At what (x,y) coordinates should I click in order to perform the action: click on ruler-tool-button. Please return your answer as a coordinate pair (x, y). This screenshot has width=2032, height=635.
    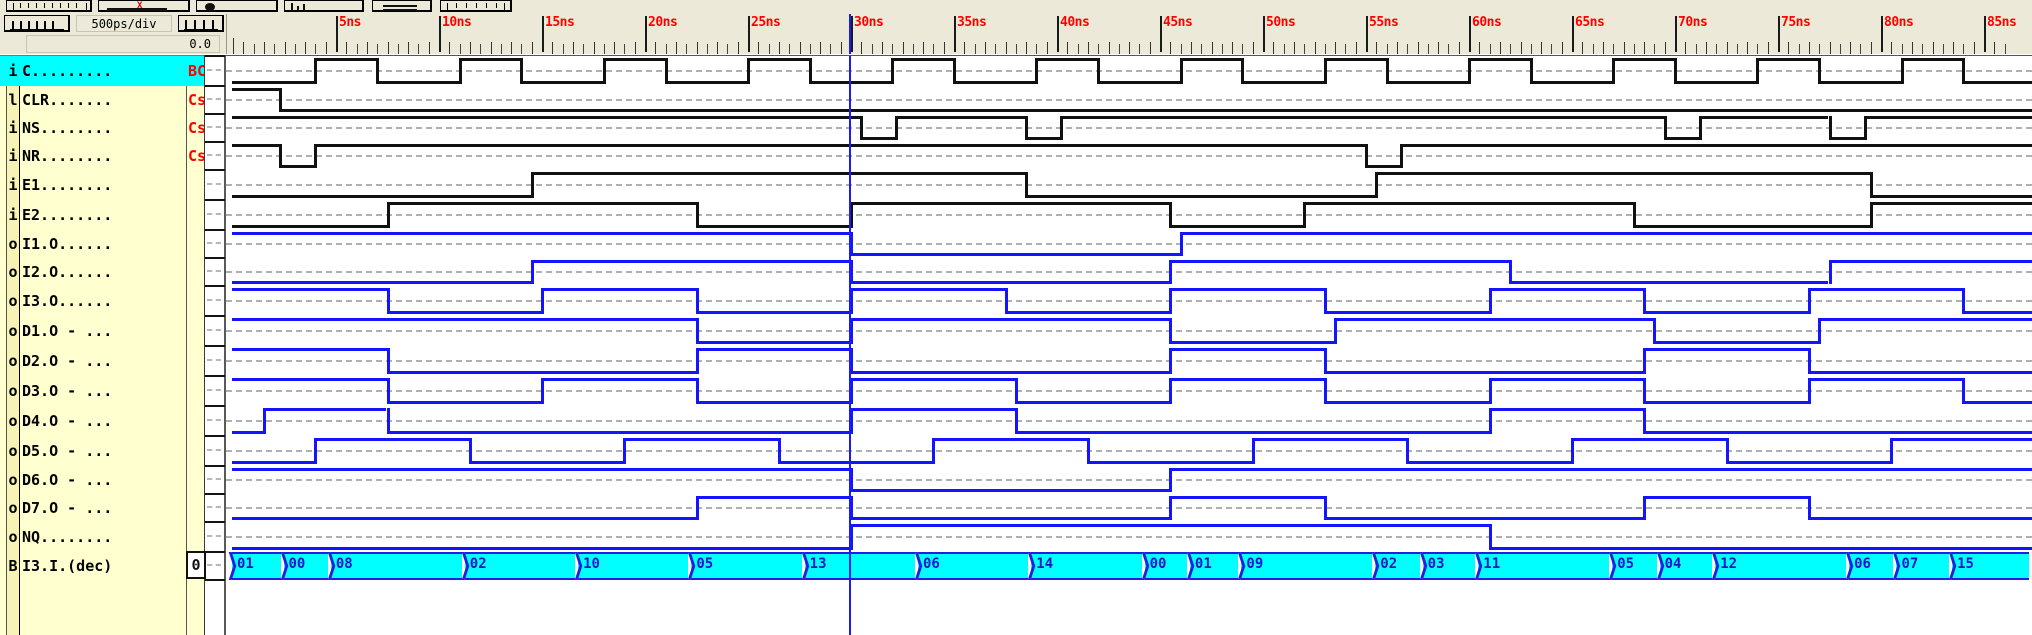
    Looking at the image, I should click on (49, 6).